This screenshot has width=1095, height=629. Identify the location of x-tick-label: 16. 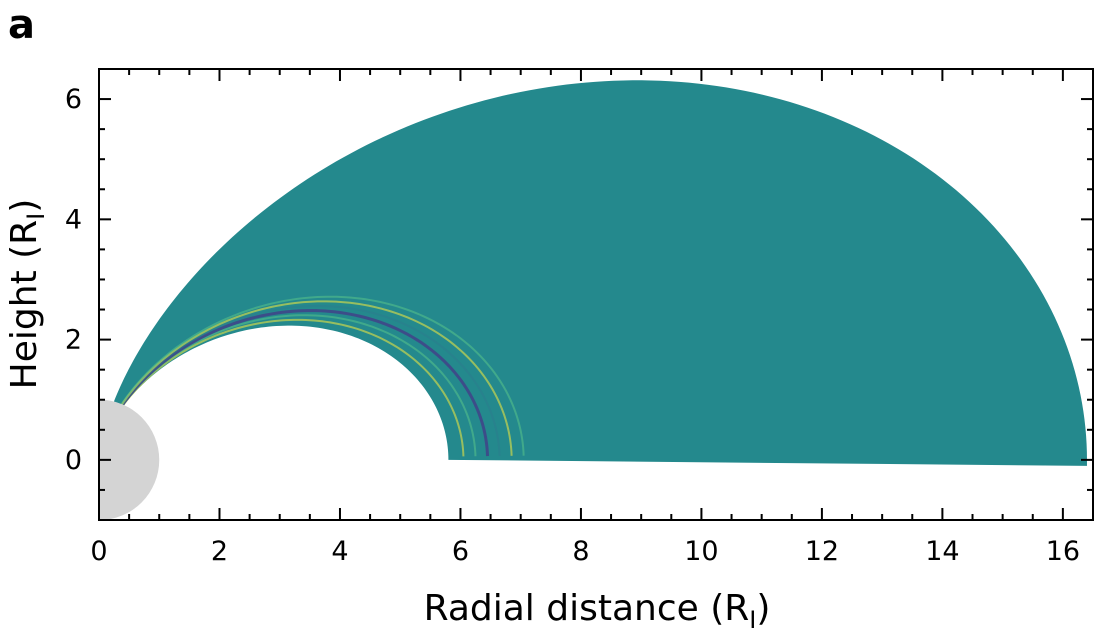
(1063, 551).